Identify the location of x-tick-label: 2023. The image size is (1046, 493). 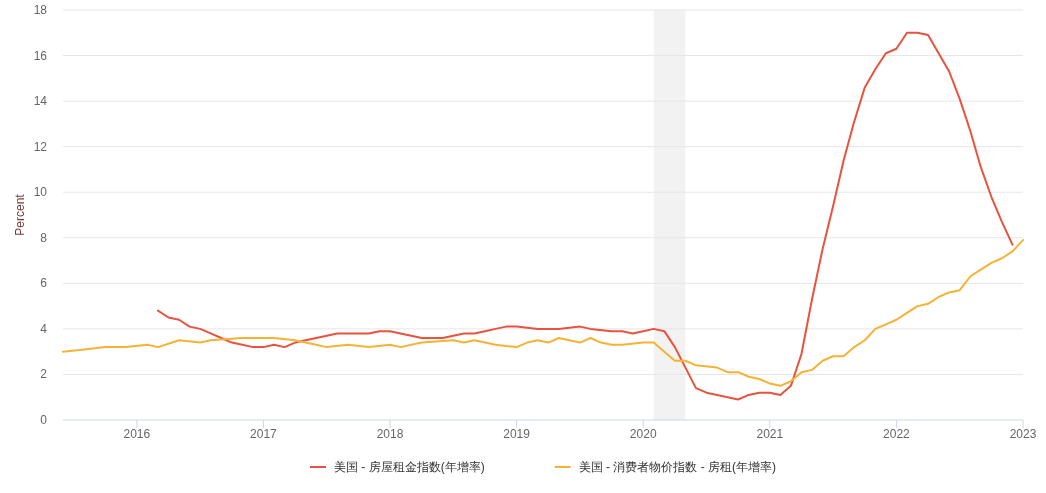
(1023, 434).